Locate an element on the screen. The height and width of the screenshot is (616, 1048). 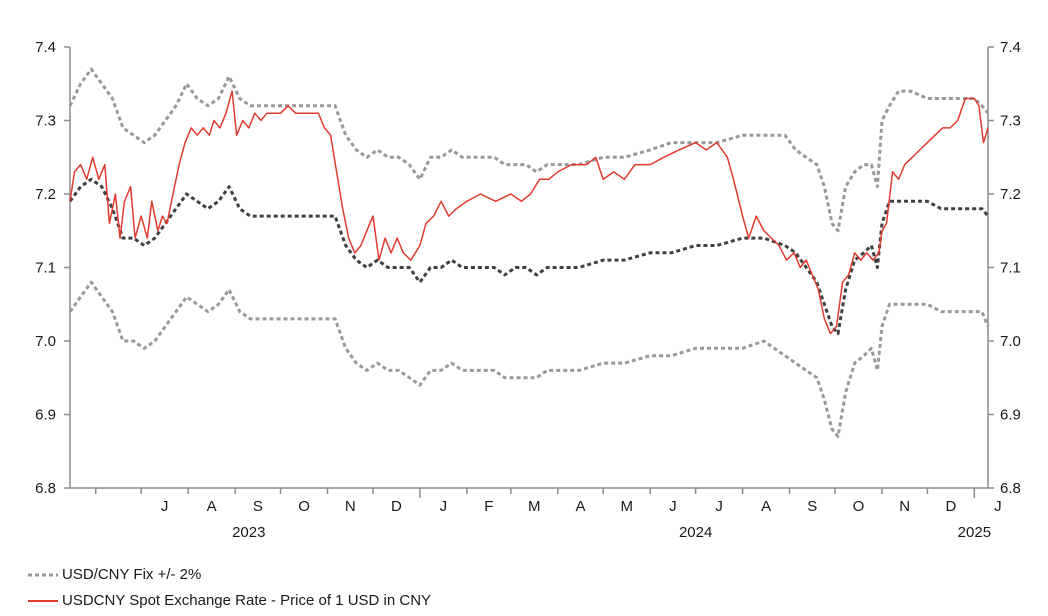
y-tick-label-left: 7.3 is located at coordinates (45, 121).